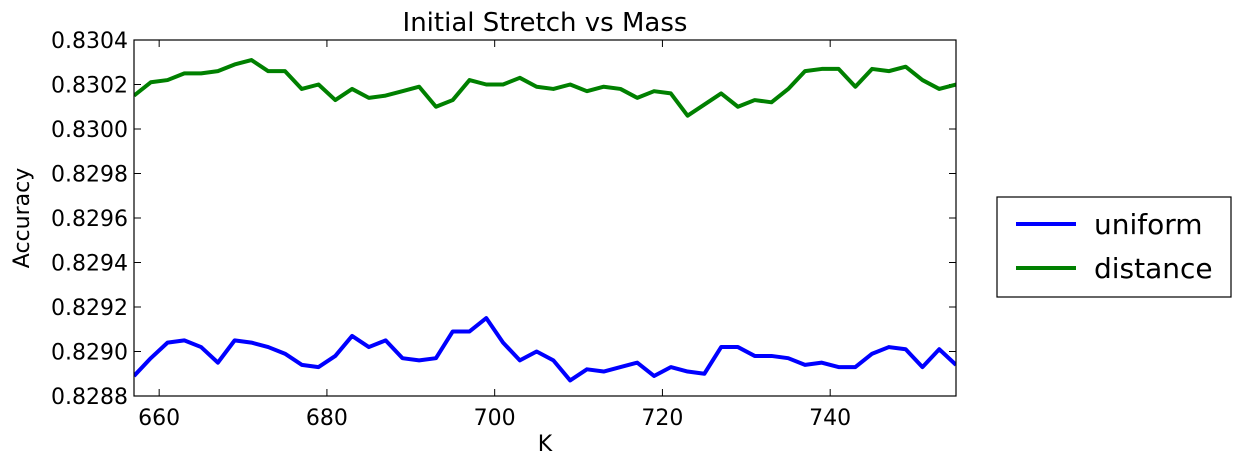 Image resolution: width=1242 pixels, height=466 pixels. Describe the element at coordinates (830, 418) in the screenshot. I see `x-tick-label: 740` at that location.